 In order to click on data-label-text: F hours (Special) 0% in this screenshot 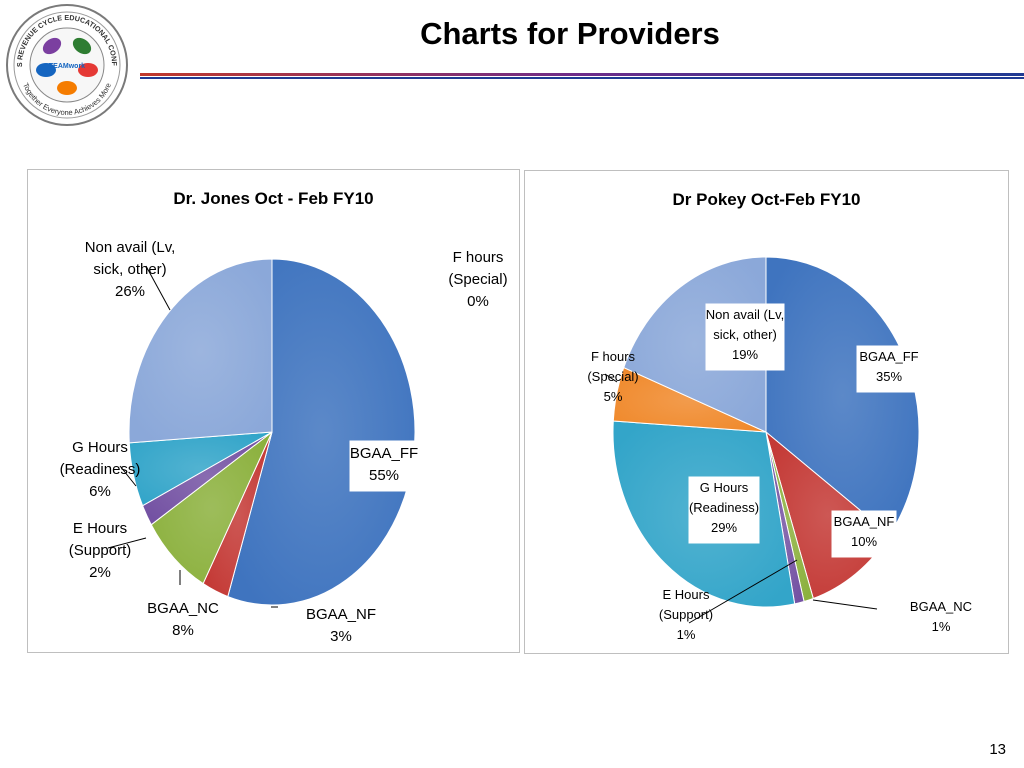, I will do `click(477, 279)`.